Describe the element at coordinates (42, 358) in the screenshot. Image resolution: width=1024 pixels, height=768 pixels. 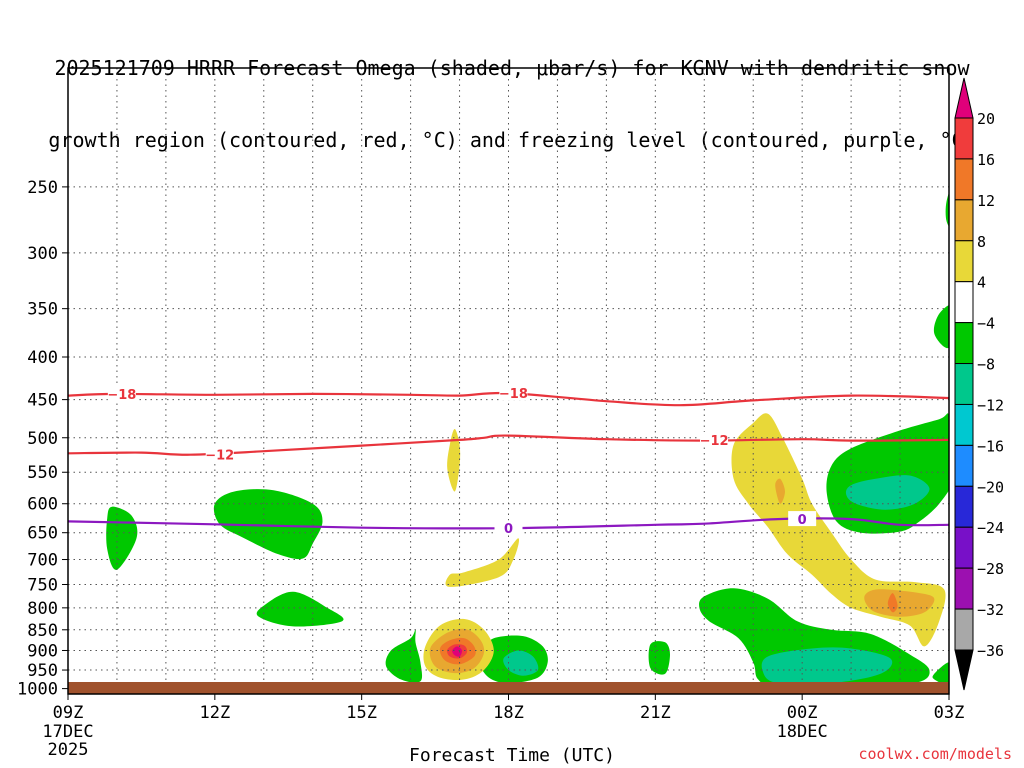
I see `y-tick-label: 400` at that location.